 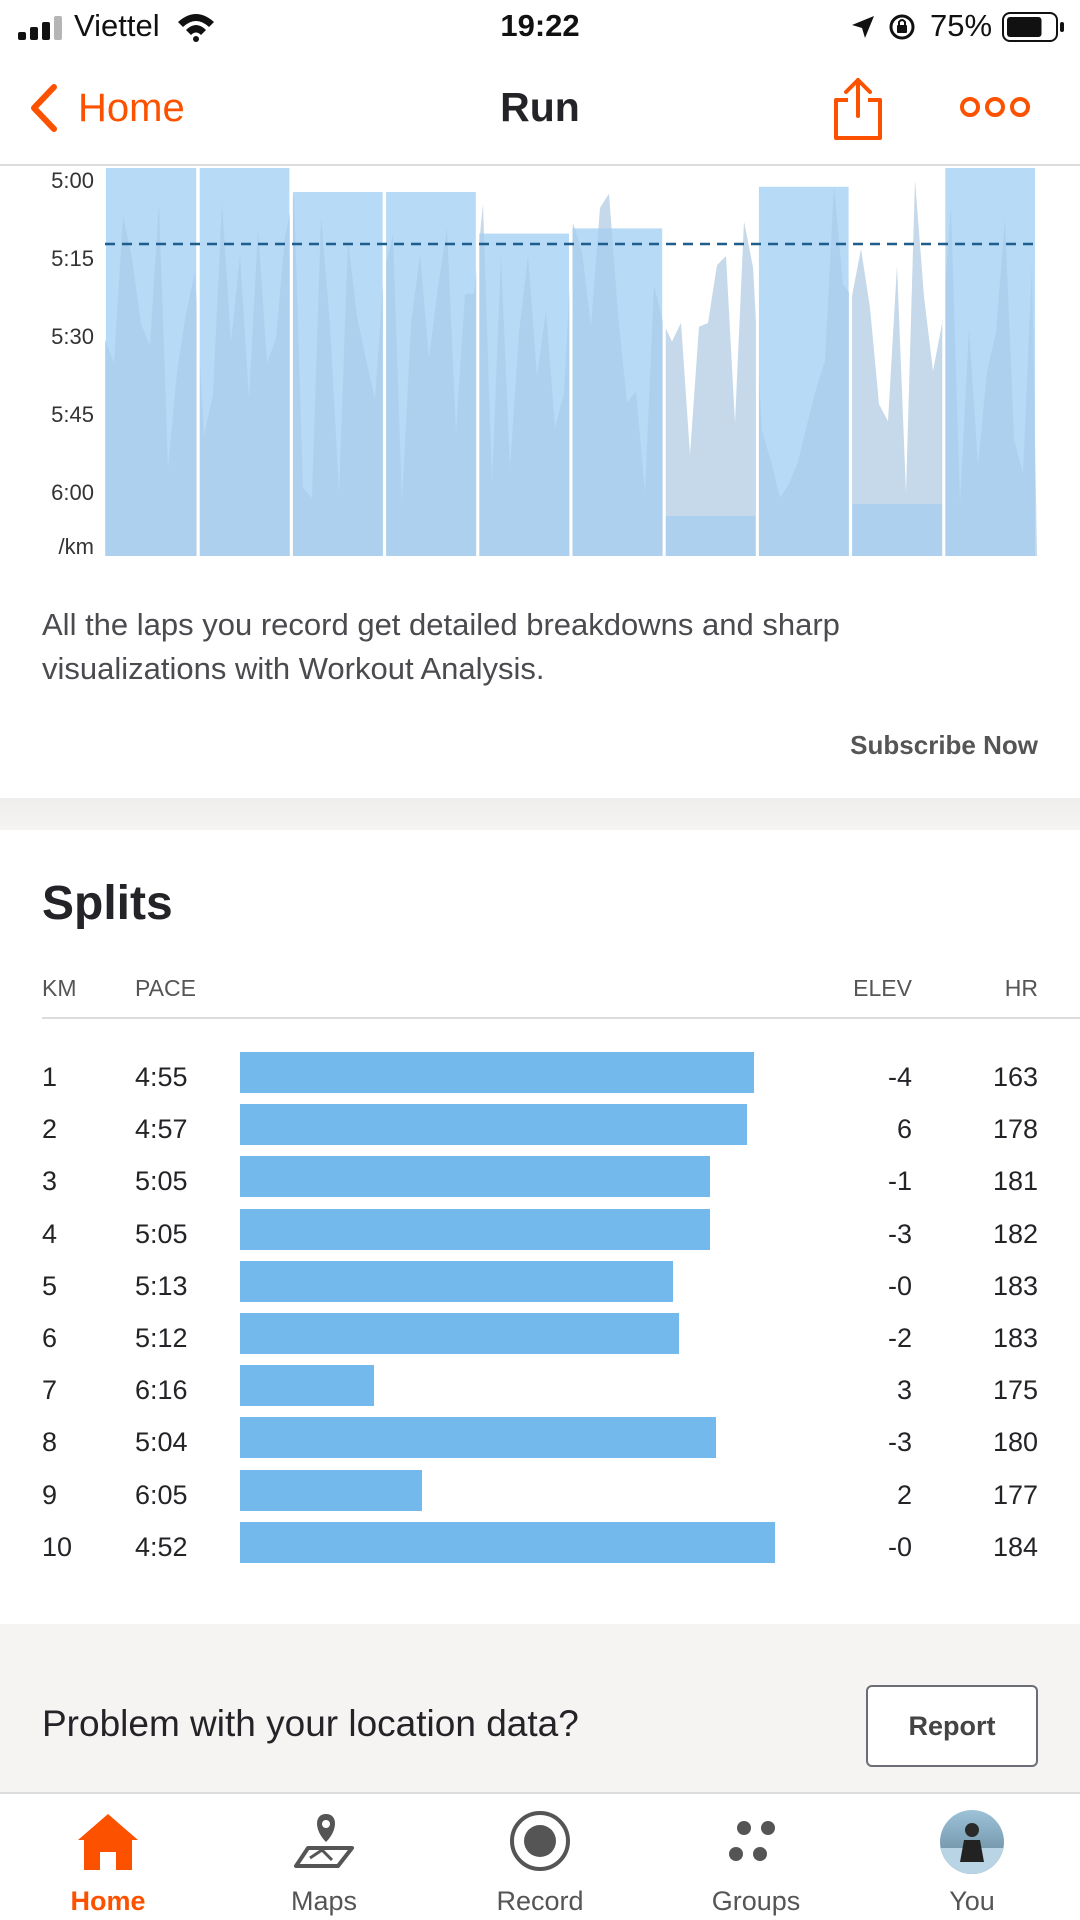 I want to click on km-header: KM, so click(x=59, y=988).